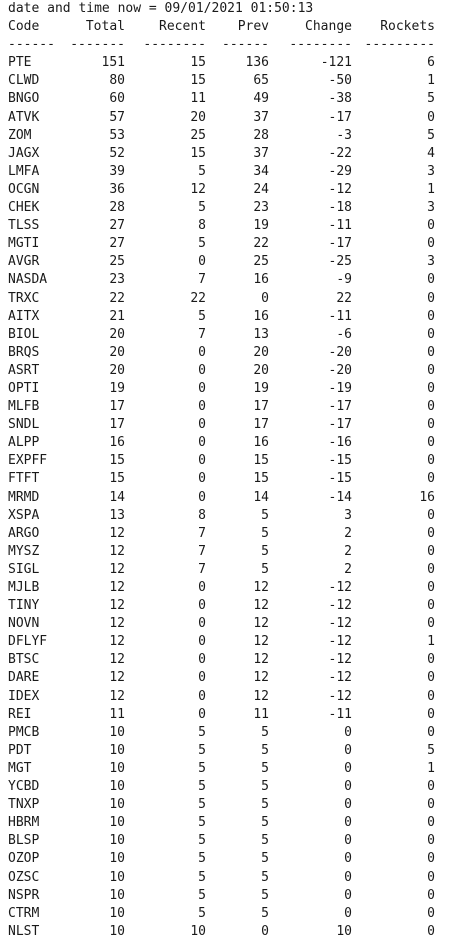  I want to click on cell-prev: 16, so click(261, 280).